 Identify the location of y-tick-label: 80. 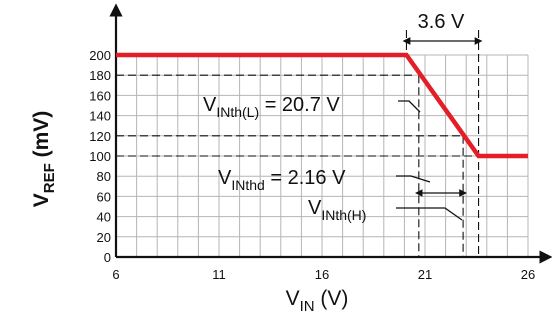
(104, 176).